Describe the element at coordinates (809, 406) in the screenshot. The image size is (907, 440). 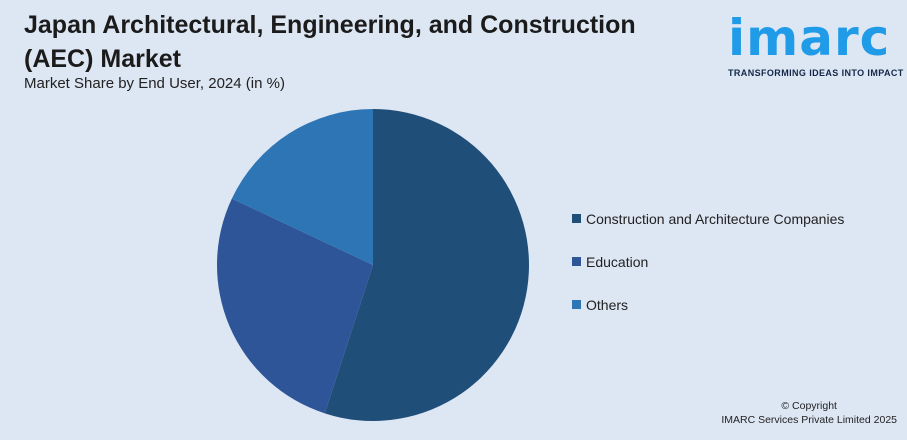
I see `copyright-line-1: © Copyright` at that location.